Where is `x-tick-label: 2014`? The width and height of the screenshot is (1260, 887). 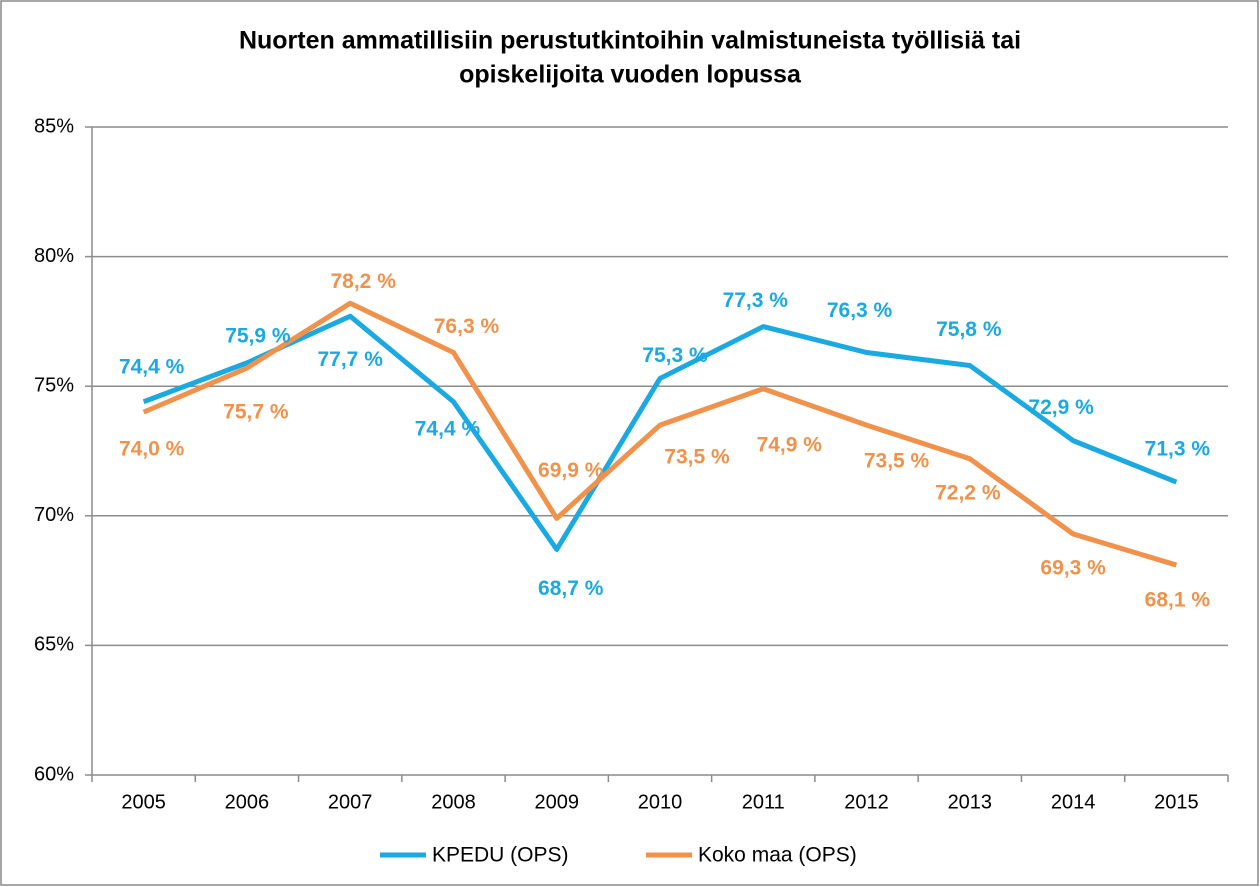 x-tick-label: 2014 is located at coordinates (1073, 802).